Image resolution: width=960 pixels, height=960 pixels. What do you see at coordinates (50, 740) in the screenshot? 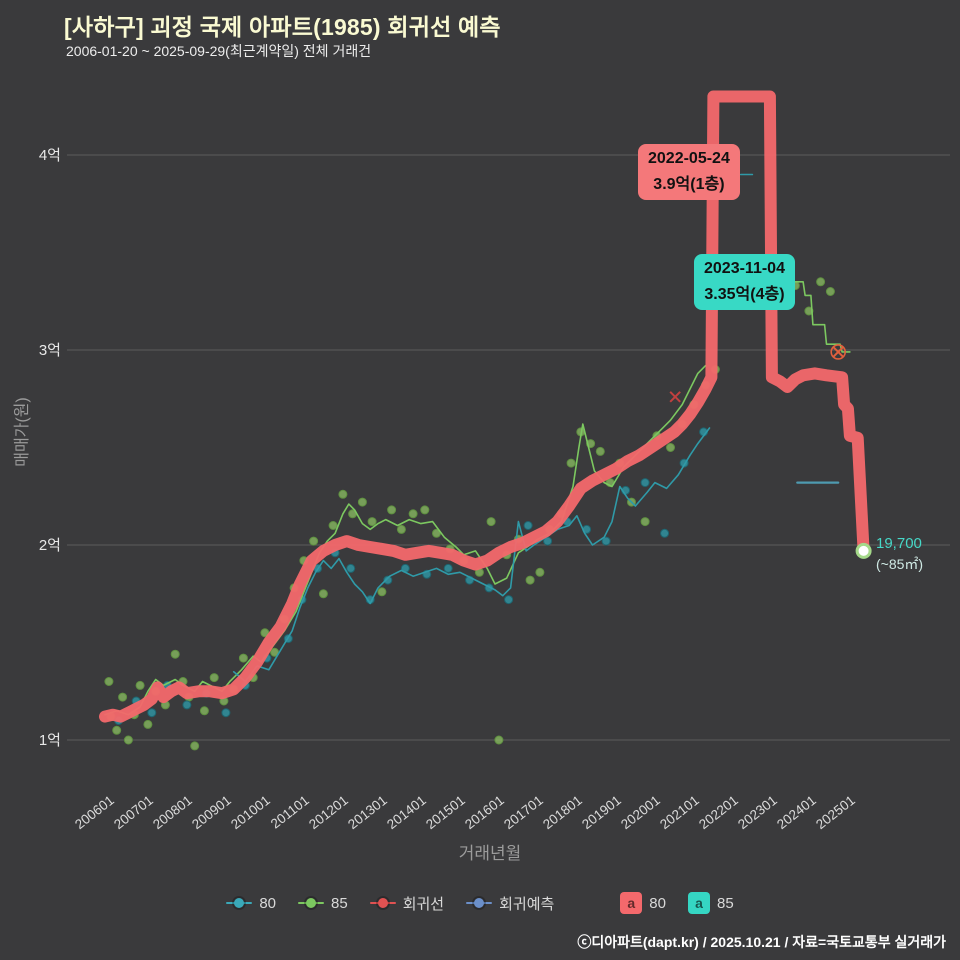
I see `y-tick-label: 1억` at bounding box center [50, 740].